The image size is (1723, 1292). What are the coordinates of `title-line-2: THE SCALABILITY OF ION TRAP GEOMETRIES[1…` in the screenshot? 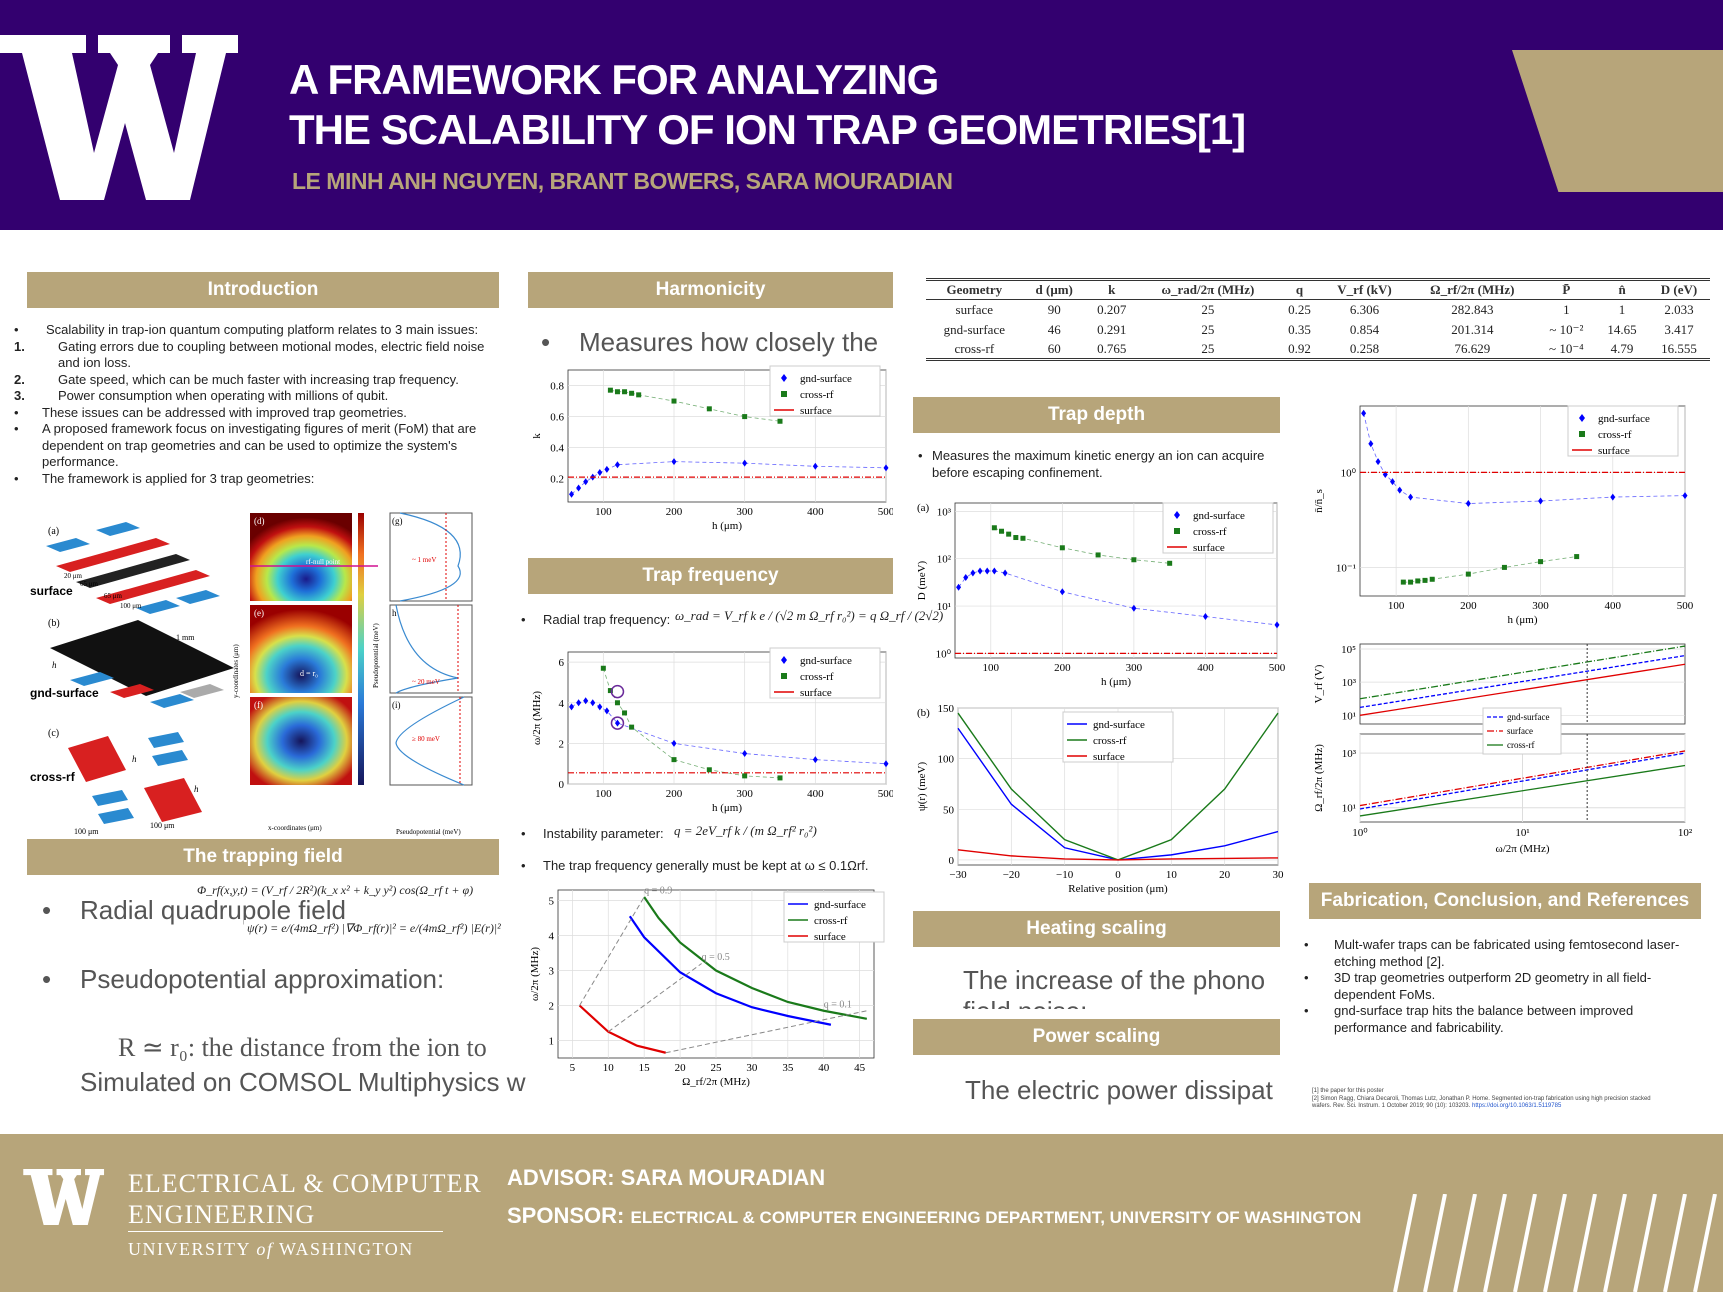 It's located at (767, 129).